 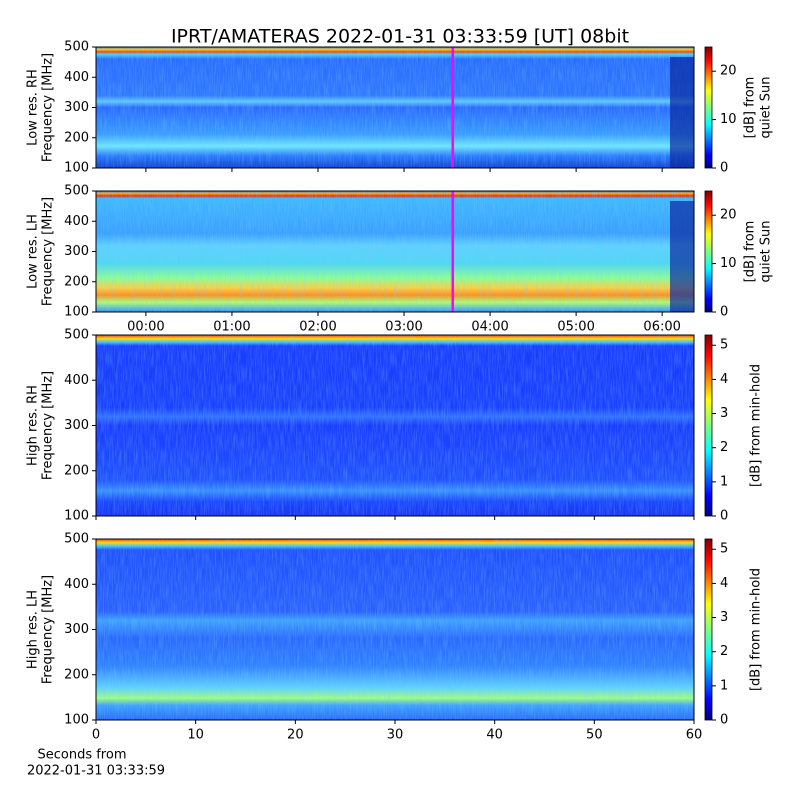 What do you see at coordinates (33, 629) in the screenshot?
I see `y-axis-label: High res. LH` at bounding box center [33, 629].